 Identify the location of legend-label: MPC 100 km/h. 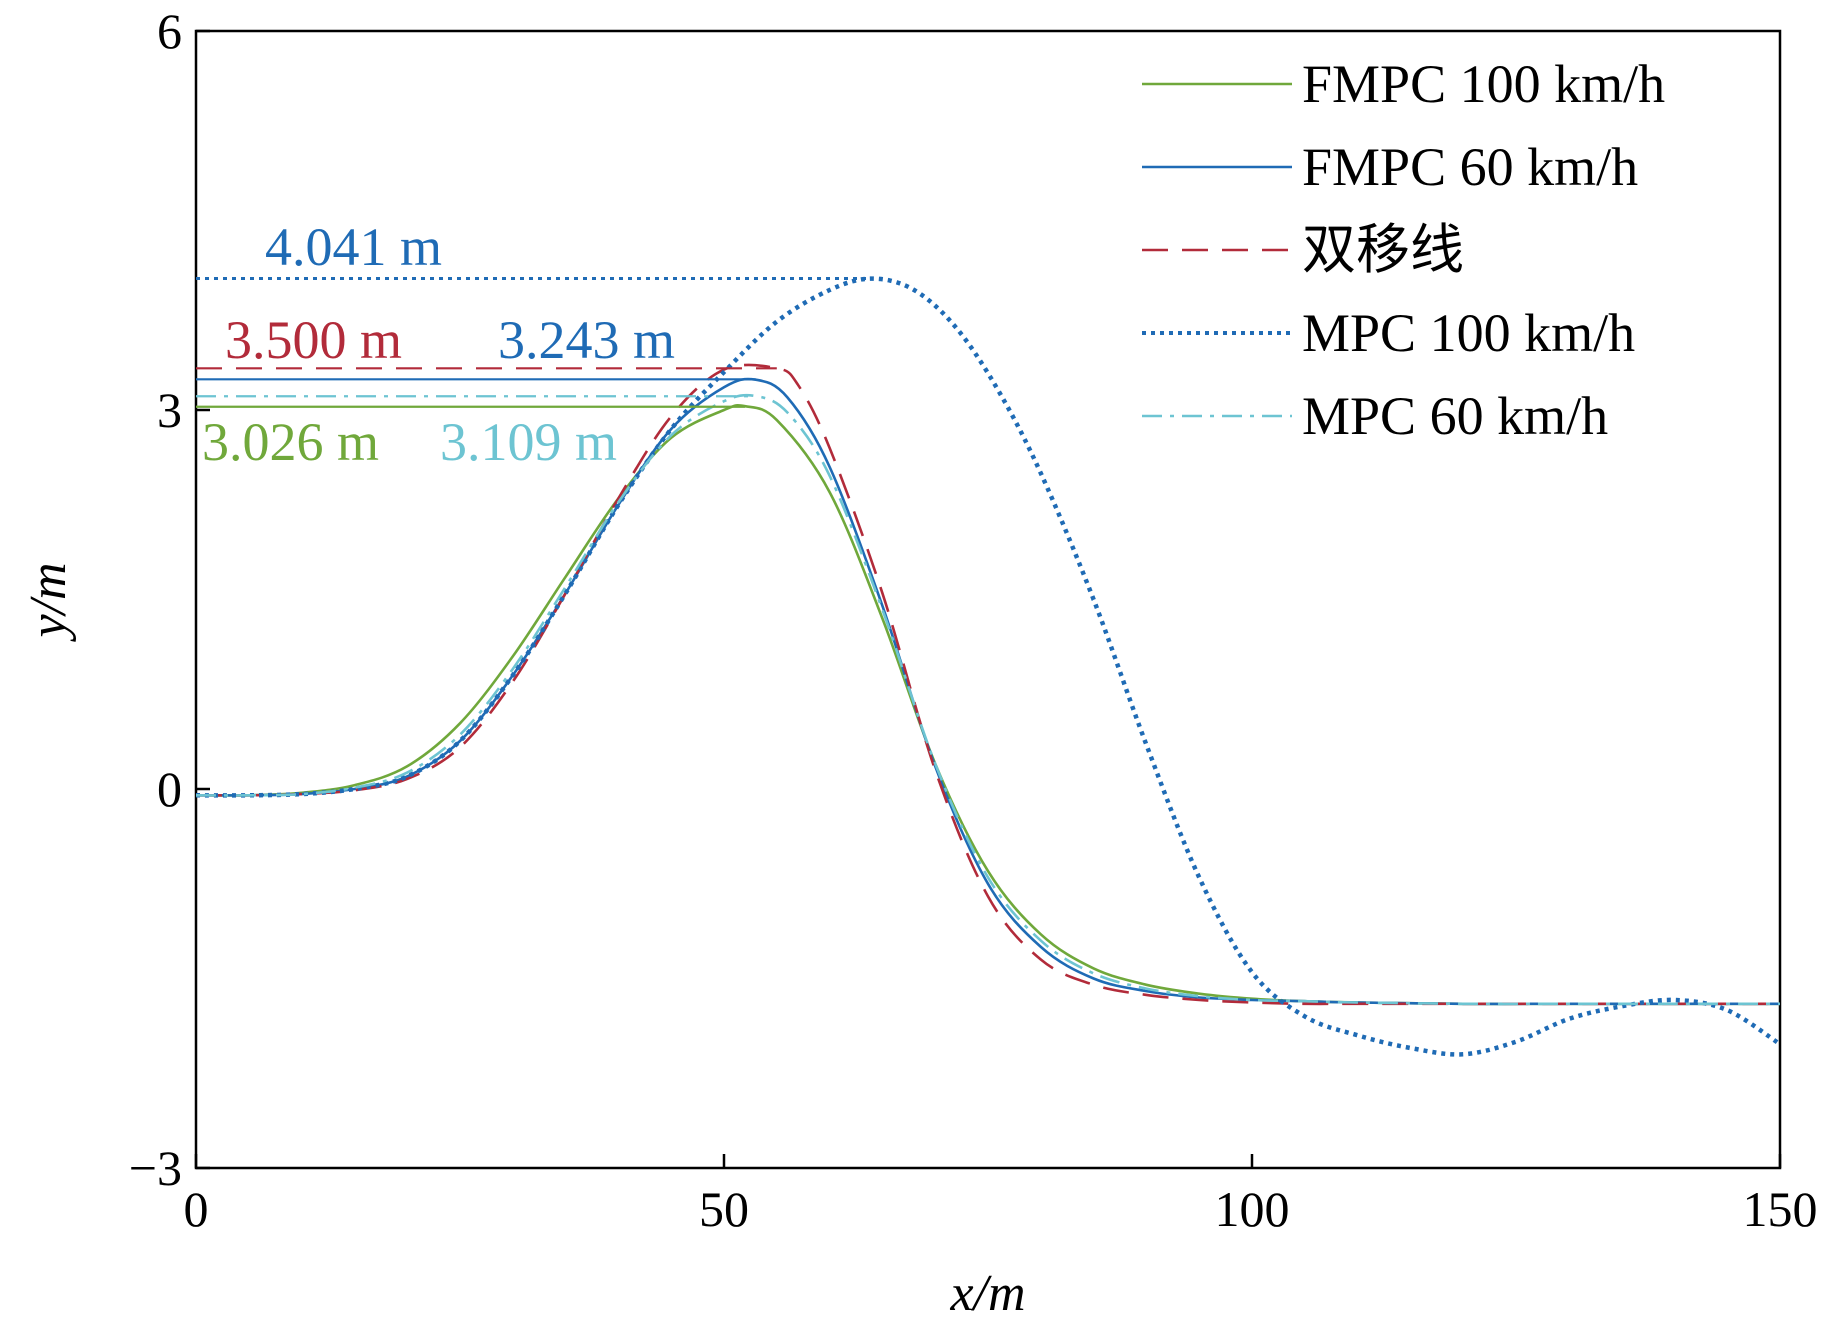
(1468, 333).